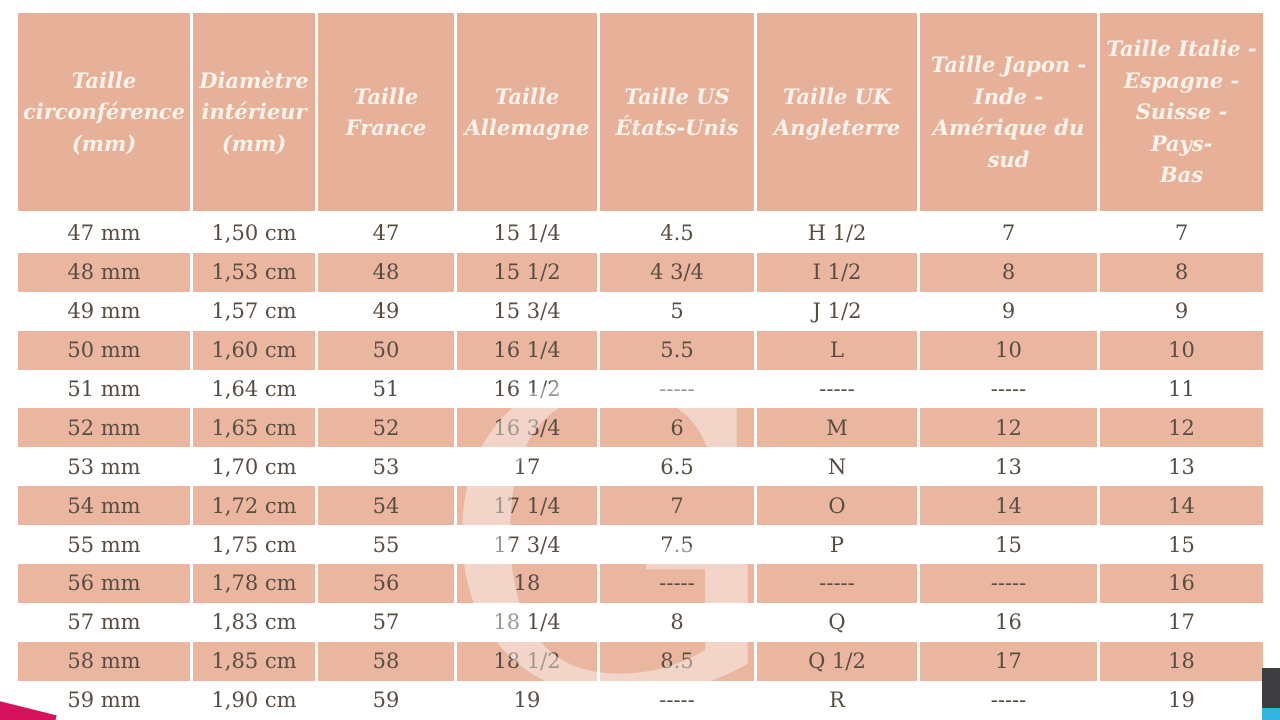 The height and width of the screenshot is (720, 1280). What do you see at coordinates (1271, 714) in the screenshot?
I see `corner-accent-cyan` at bounding box center [1271, 714].